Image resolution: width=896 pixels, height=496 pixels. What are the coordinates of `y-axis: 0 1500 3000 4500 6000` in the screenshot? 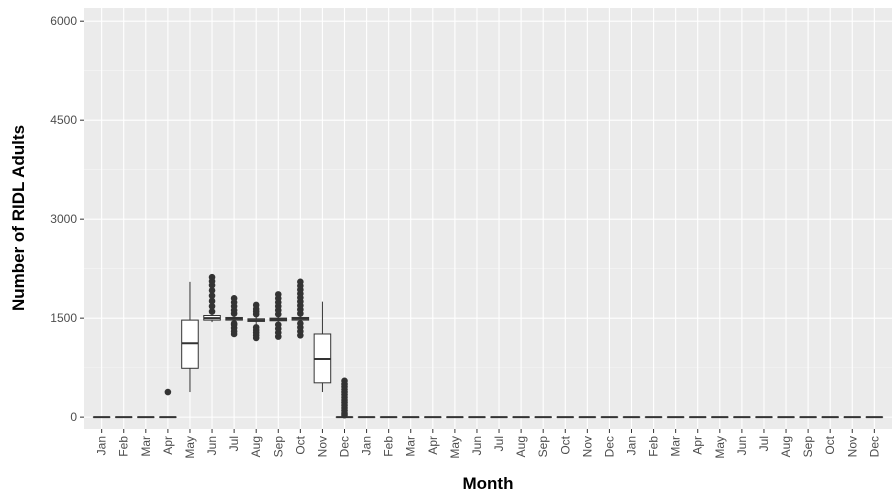 It's located at (67, 219).